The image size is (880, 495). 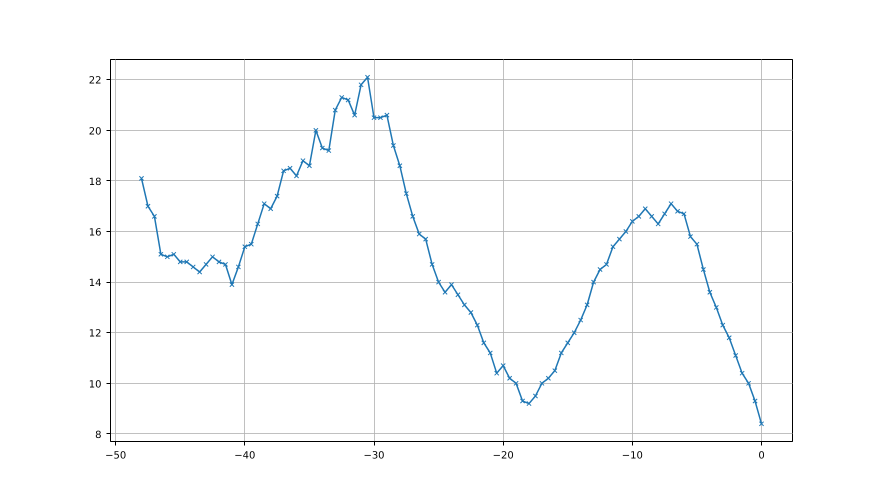 What do you see at coordinates (632, 456) in the screenshot?
I see `x-tick-label: −10` at bounding box center [632, 456].